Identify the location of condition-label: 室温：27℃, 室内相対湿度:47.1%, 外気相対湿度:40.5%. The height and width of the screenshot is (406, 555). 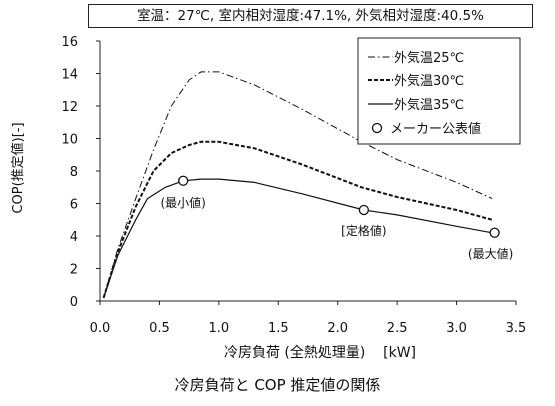
(310, 16).